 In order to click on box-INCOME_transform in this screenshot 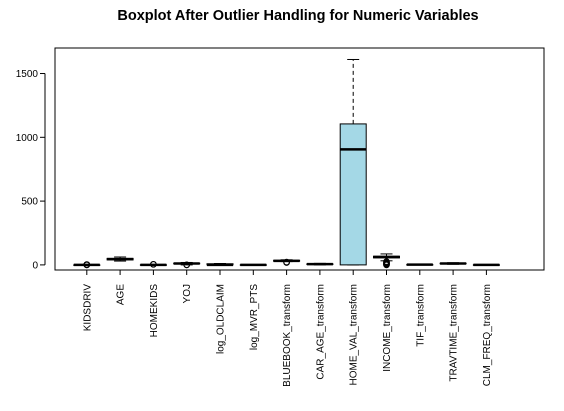, I will do `click(386, 261)`.